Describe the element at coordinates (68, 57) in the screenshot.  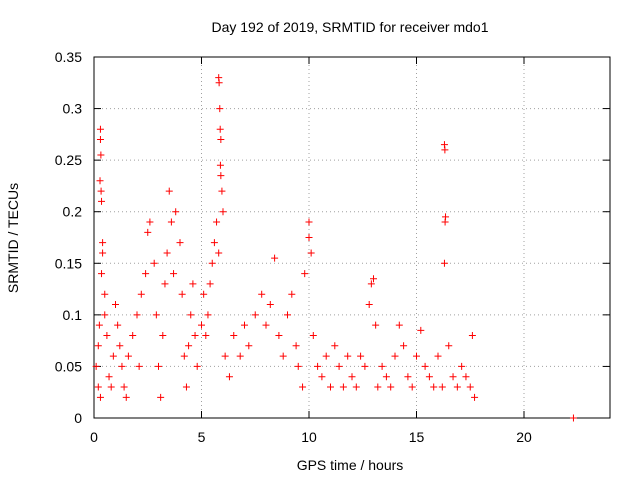
I see `y-tick-label: 0.35` at that location.